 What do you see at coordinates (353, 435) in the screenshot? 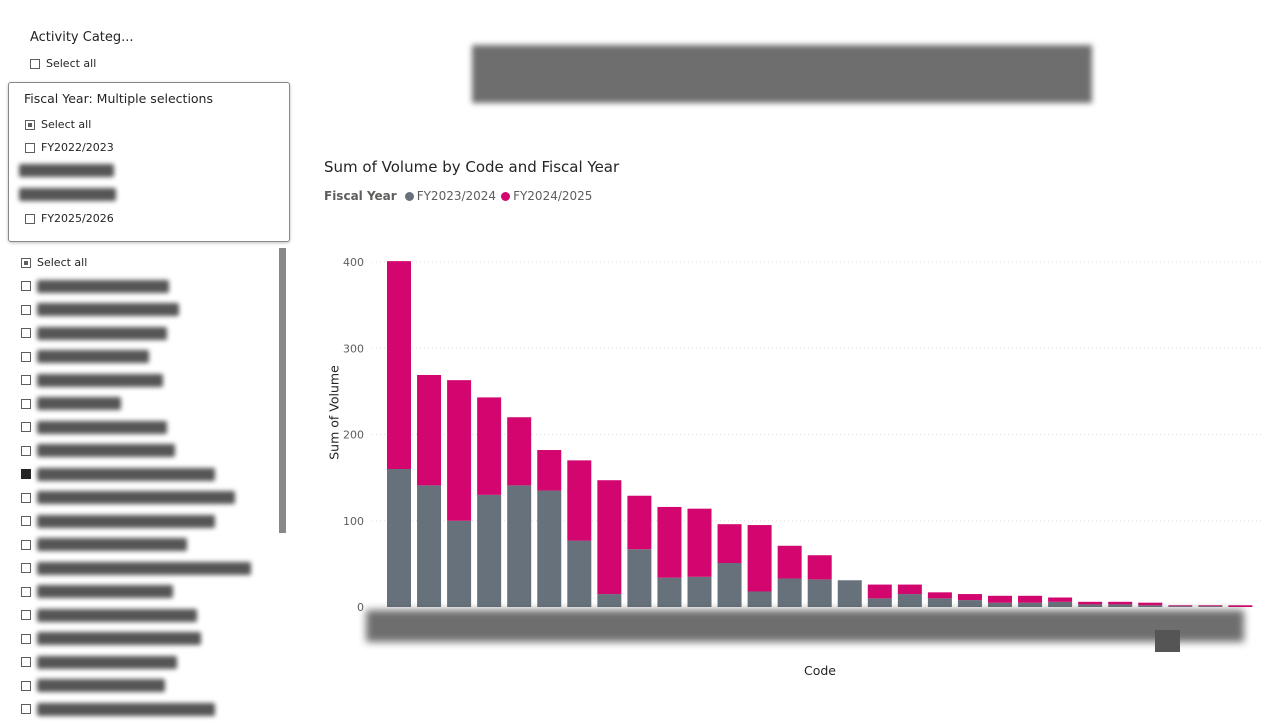
I see `y-tick-label: 200` at bounding box center [353, 435].